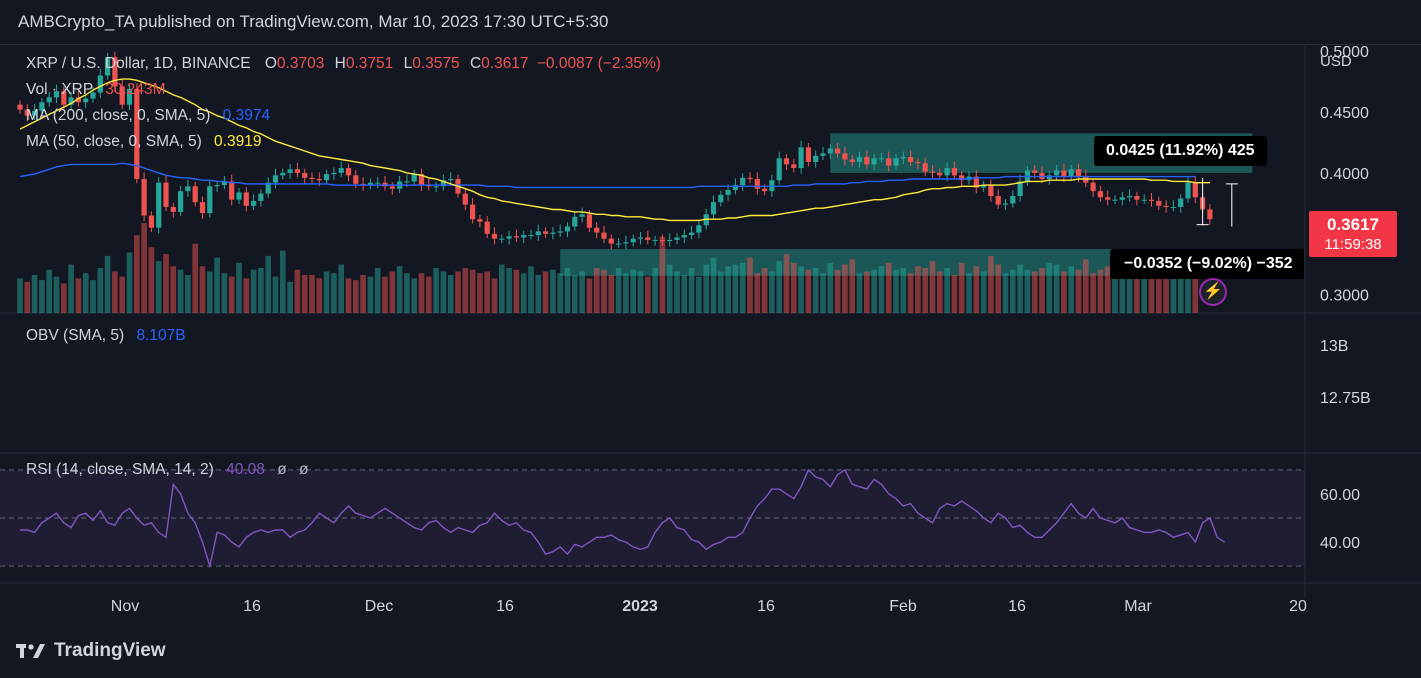 This screenshot has height=678, width=1421. I want to click on price-tick-label: 0.4000, so click(1344, 174).